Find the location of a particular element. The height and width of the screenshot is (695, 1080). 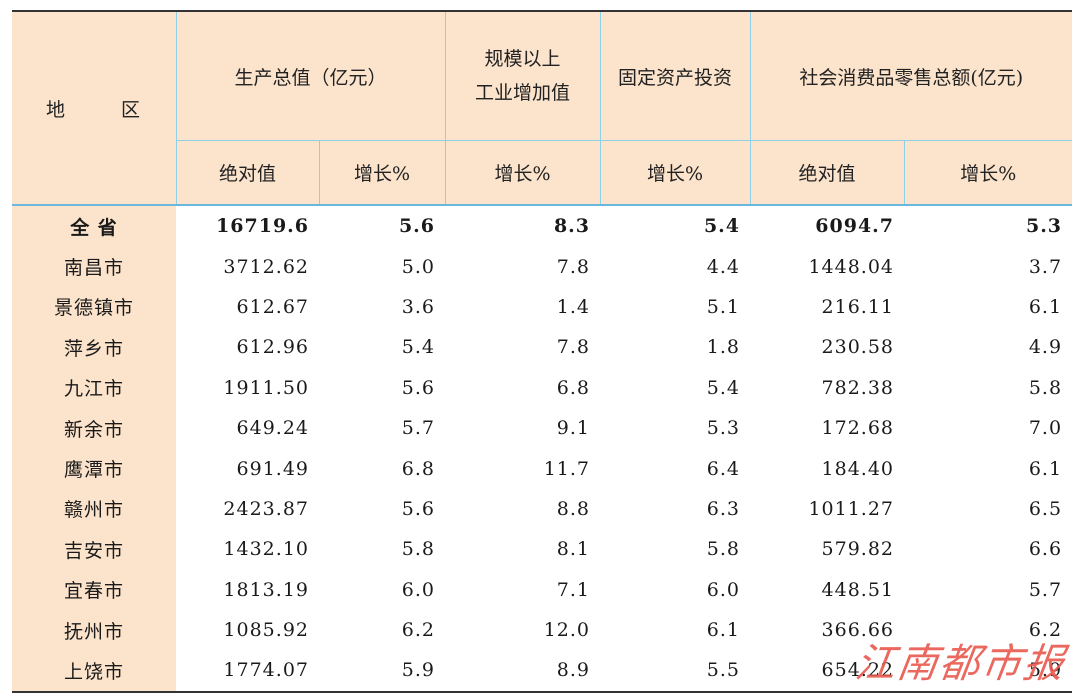

header-region: 地区 is located at coordinates (94, 108).